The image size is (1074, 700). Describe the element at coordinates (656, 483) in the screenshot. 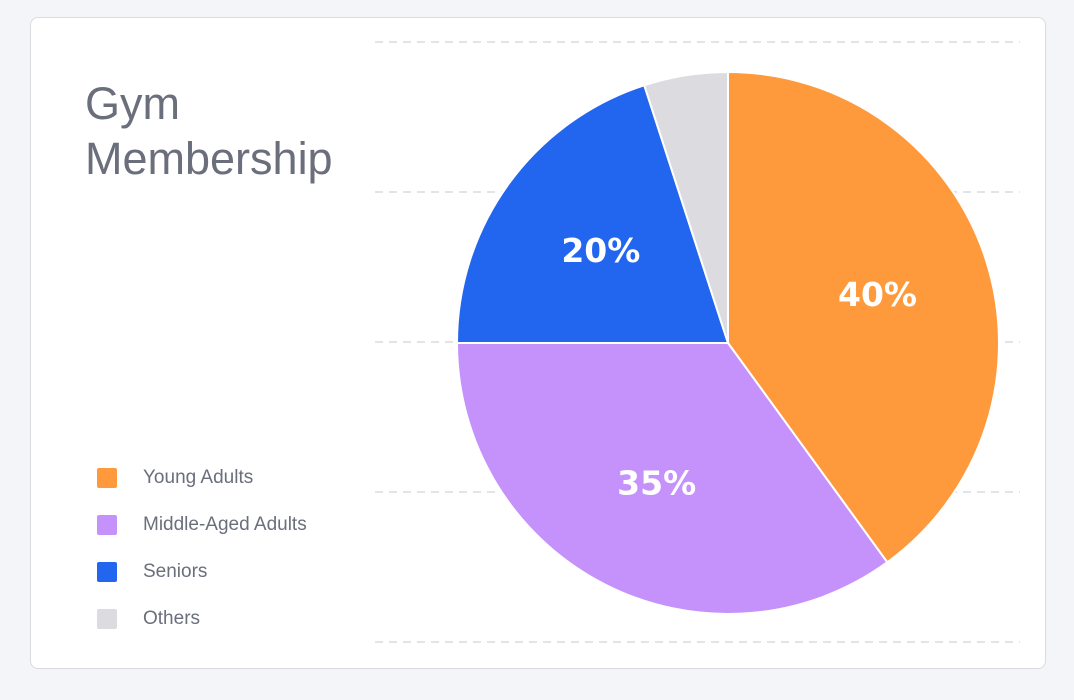

I see `slice-data-label: 35%` at that location.